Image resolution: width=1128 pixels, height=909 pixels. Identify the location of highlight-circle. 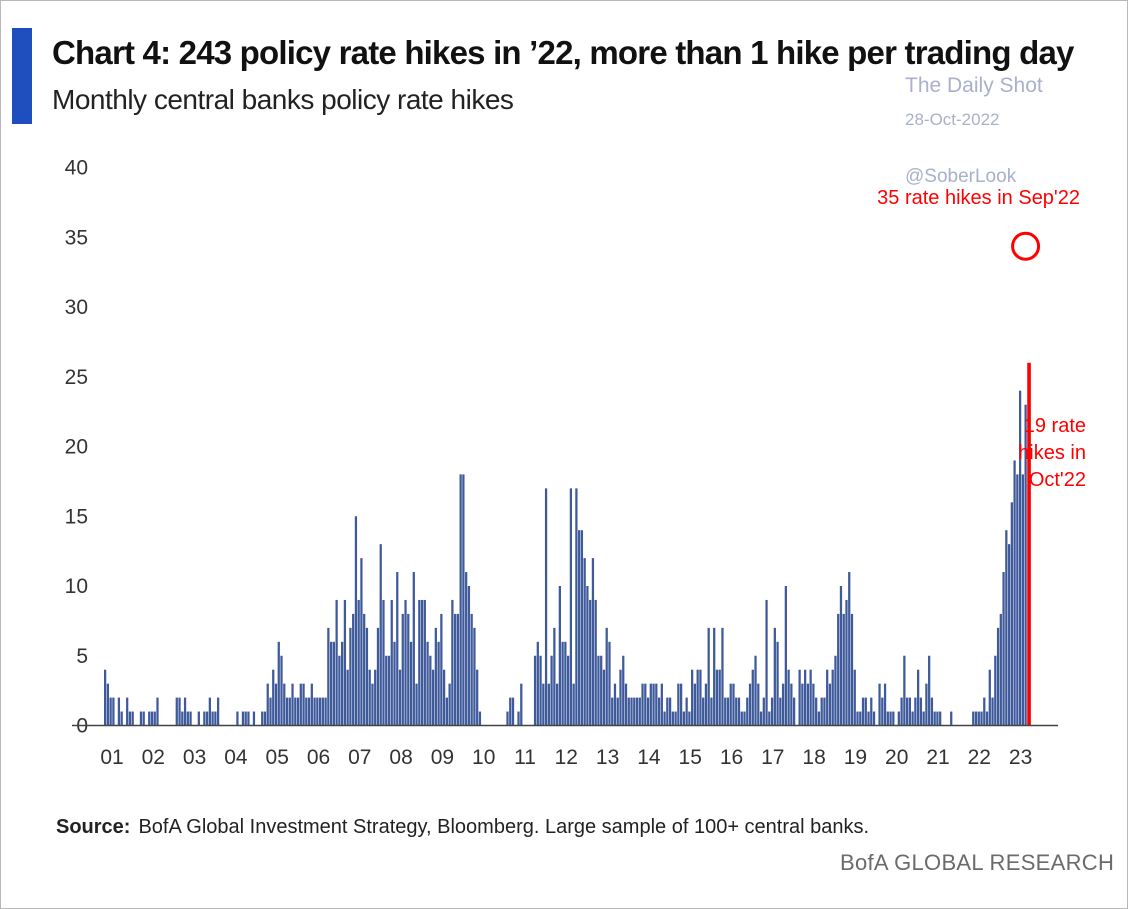
(1026, 246).